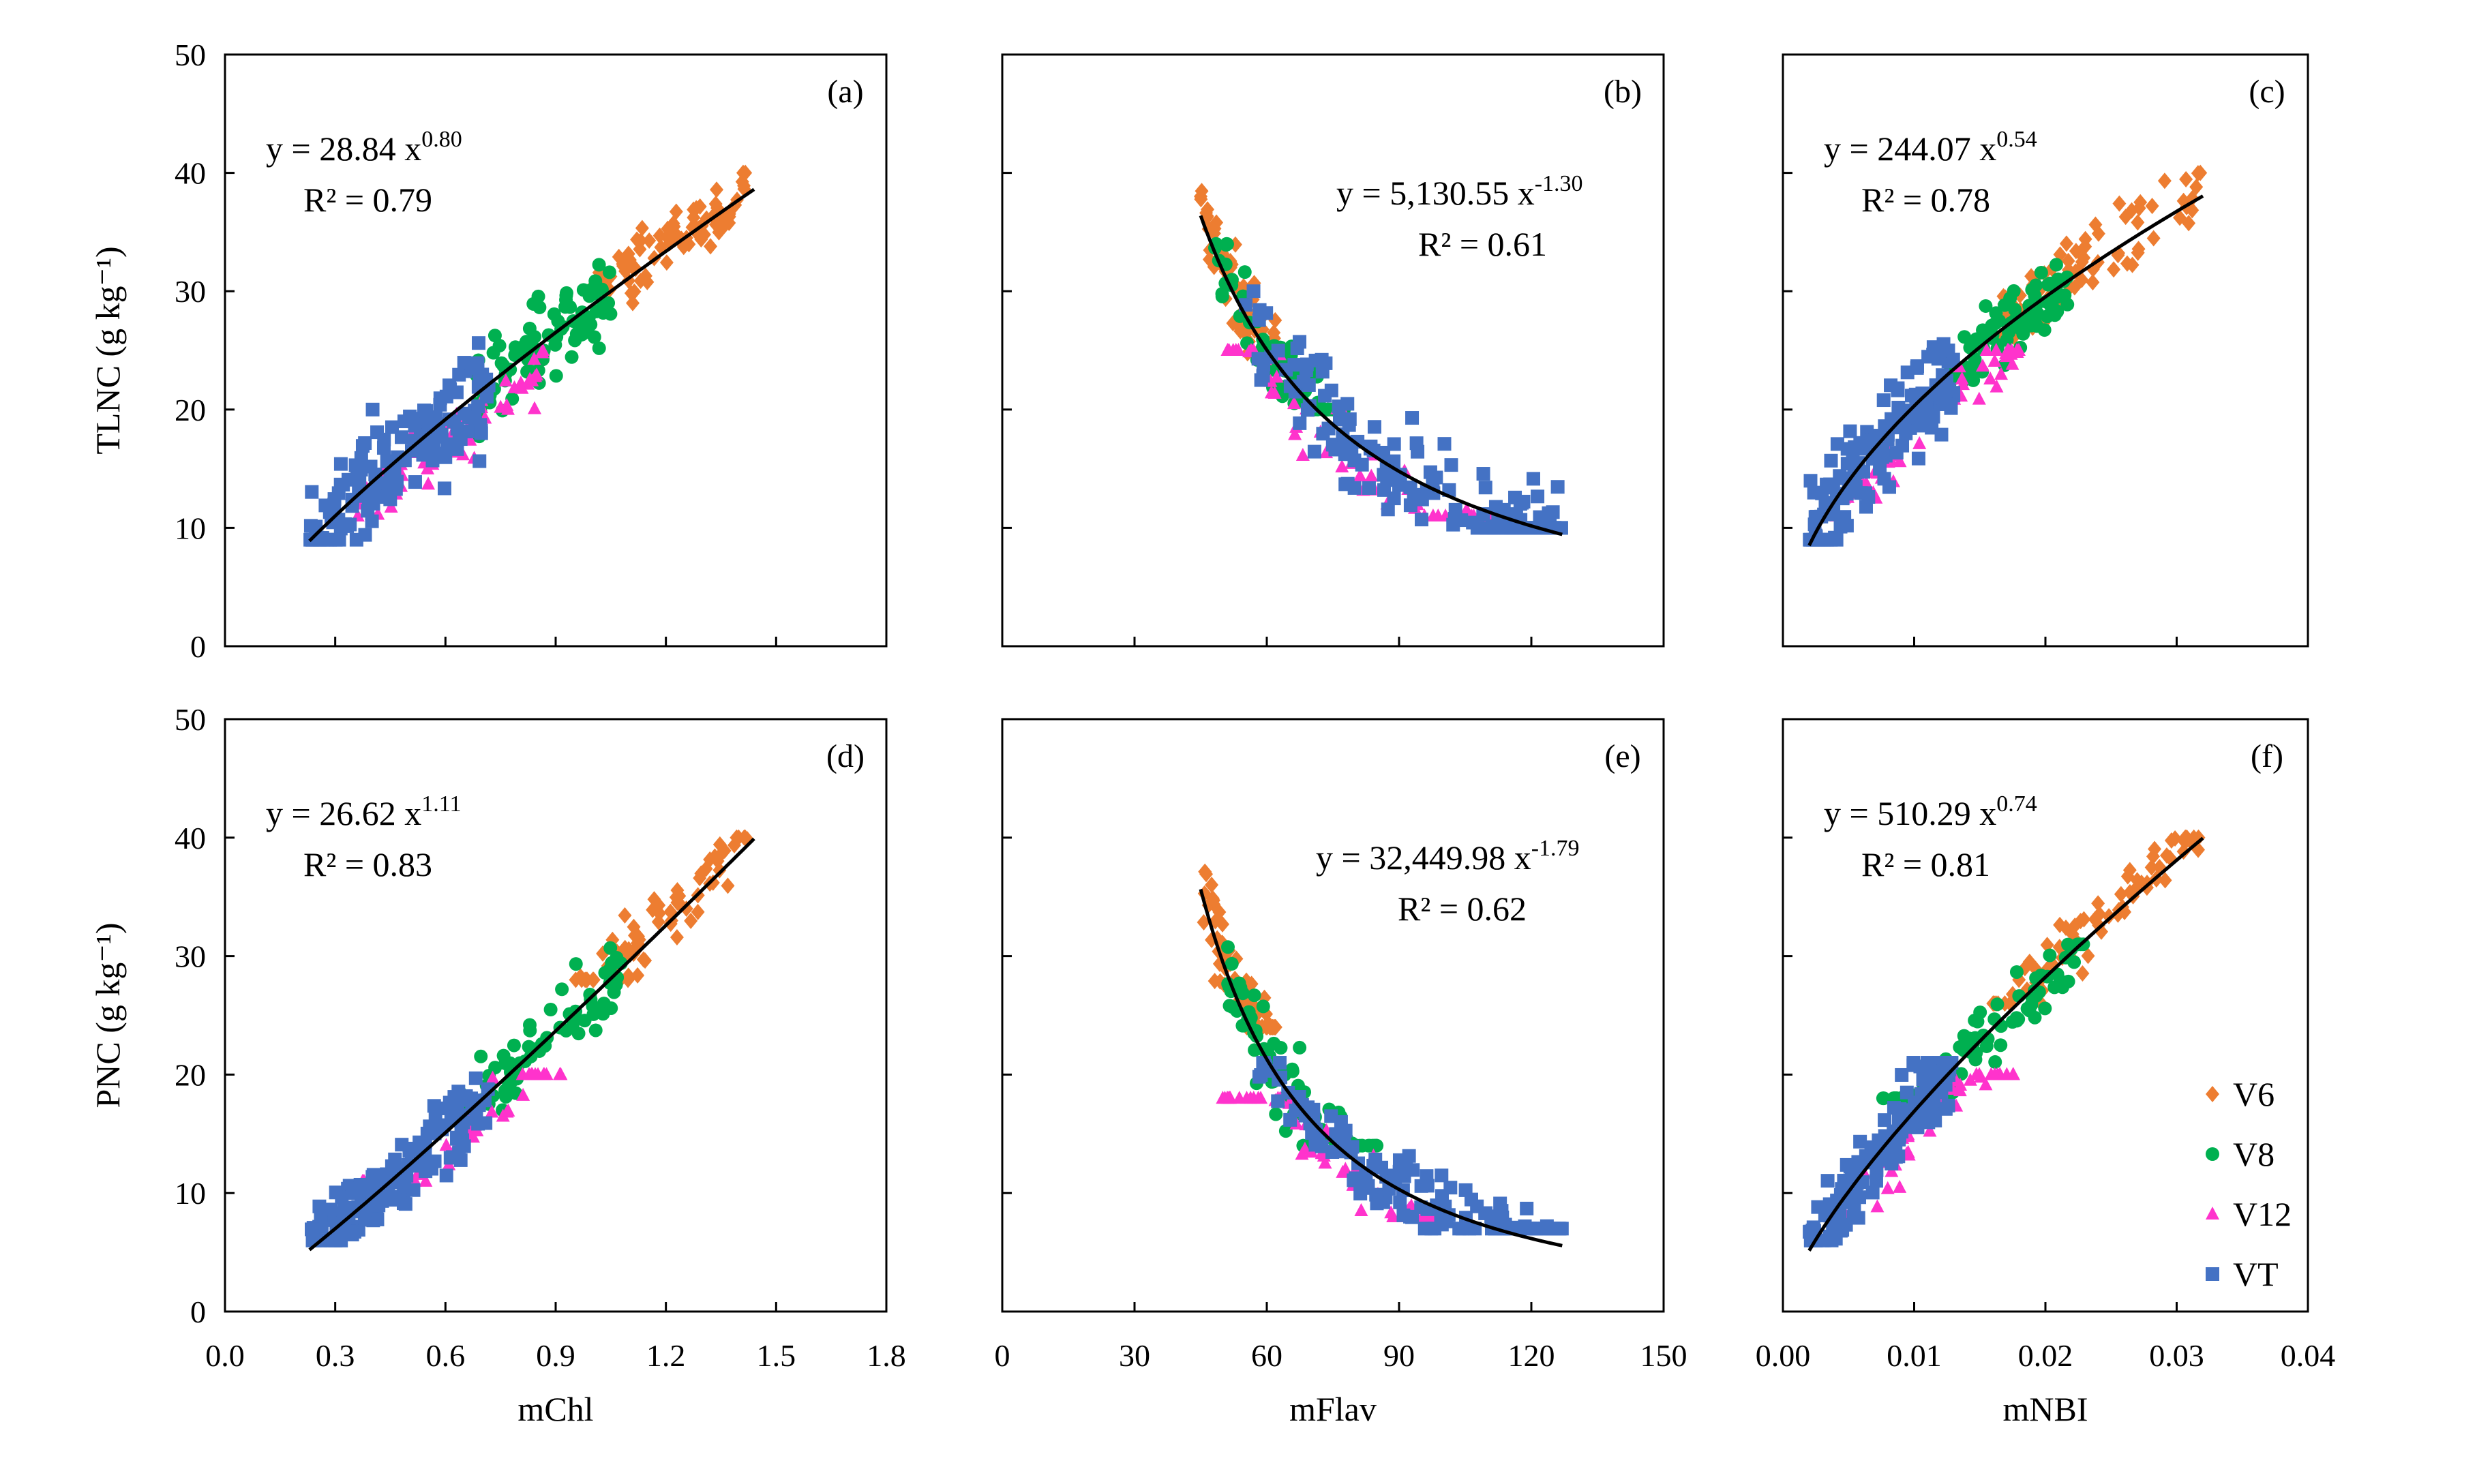  I want to click on x-tick-label: 0.00, so click(1784, 1355).